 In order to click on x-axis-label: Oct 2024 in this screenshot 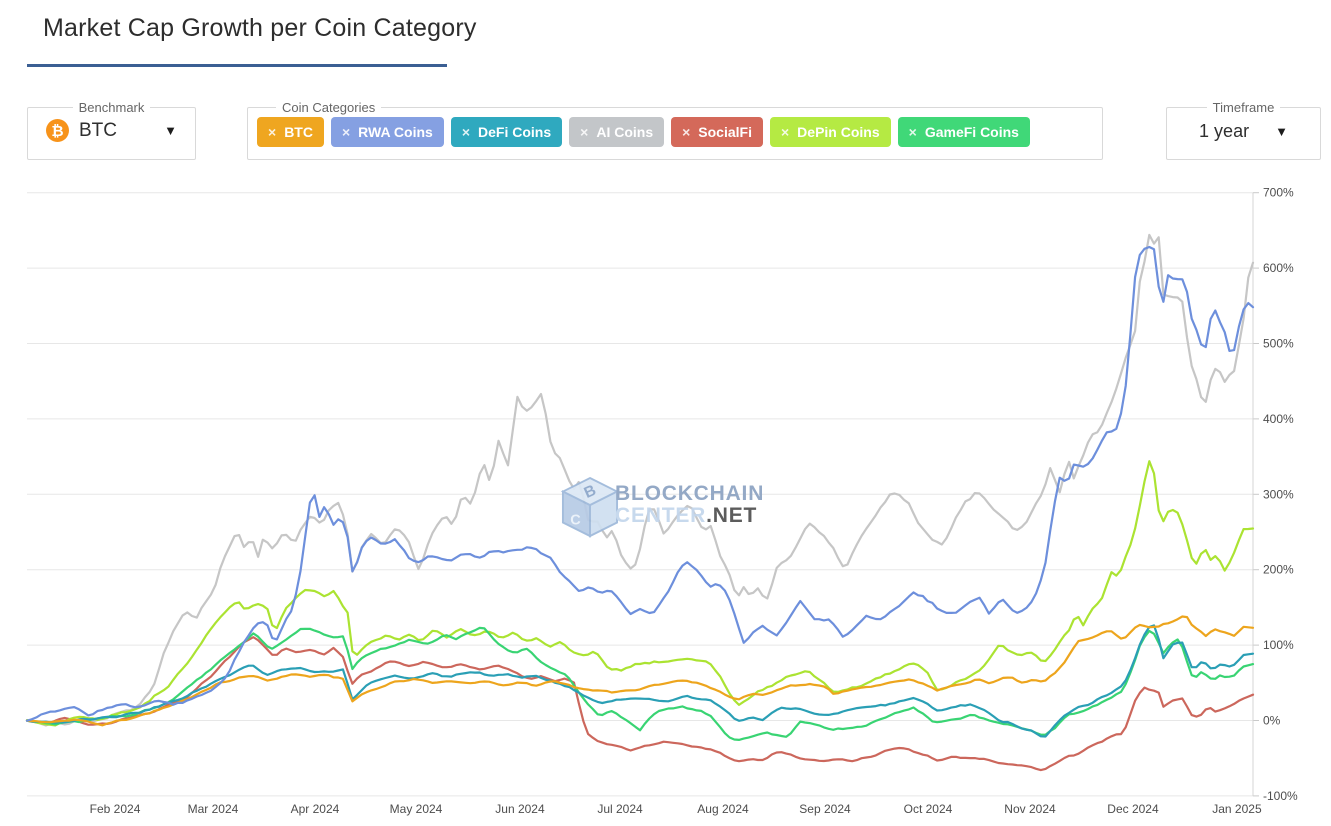, I will do `click(928, 809)`.